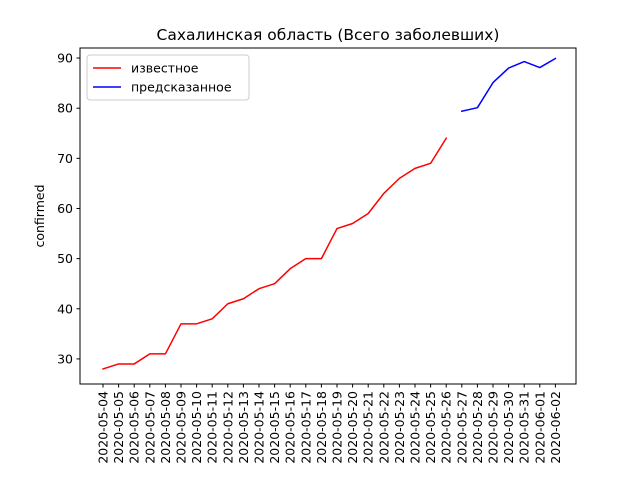 Image resolution: width=640 pixels, height=480 pixels. Describe the element at coordinates (181, 427) in the screenshot. I see `x-tick-label: 2020-05-09` at that location.